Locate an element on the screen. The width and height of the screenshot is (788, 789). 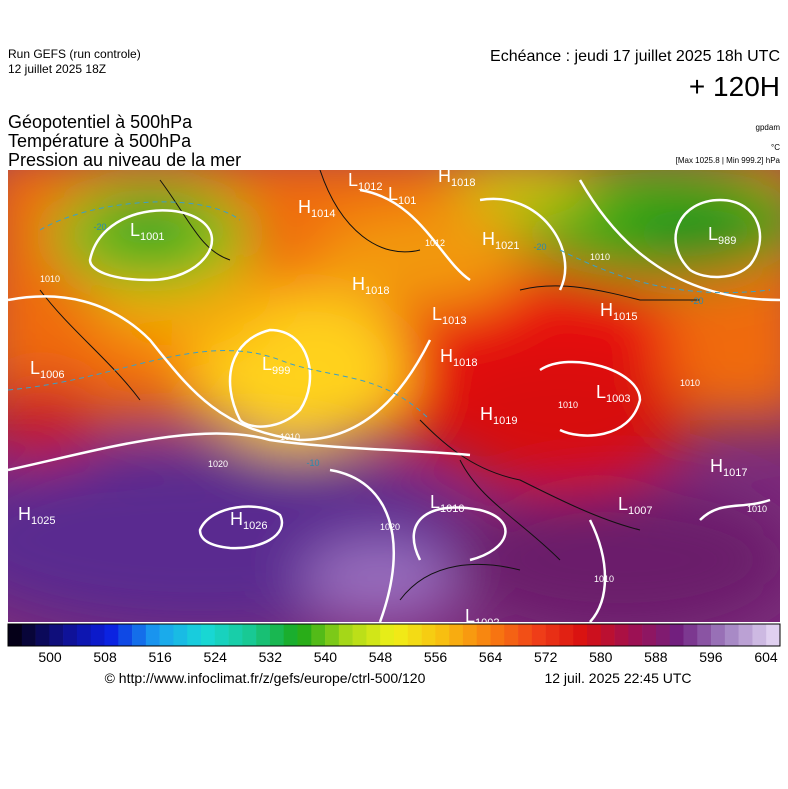
pressure-center: H1025 is located at coordinates (36, 515).